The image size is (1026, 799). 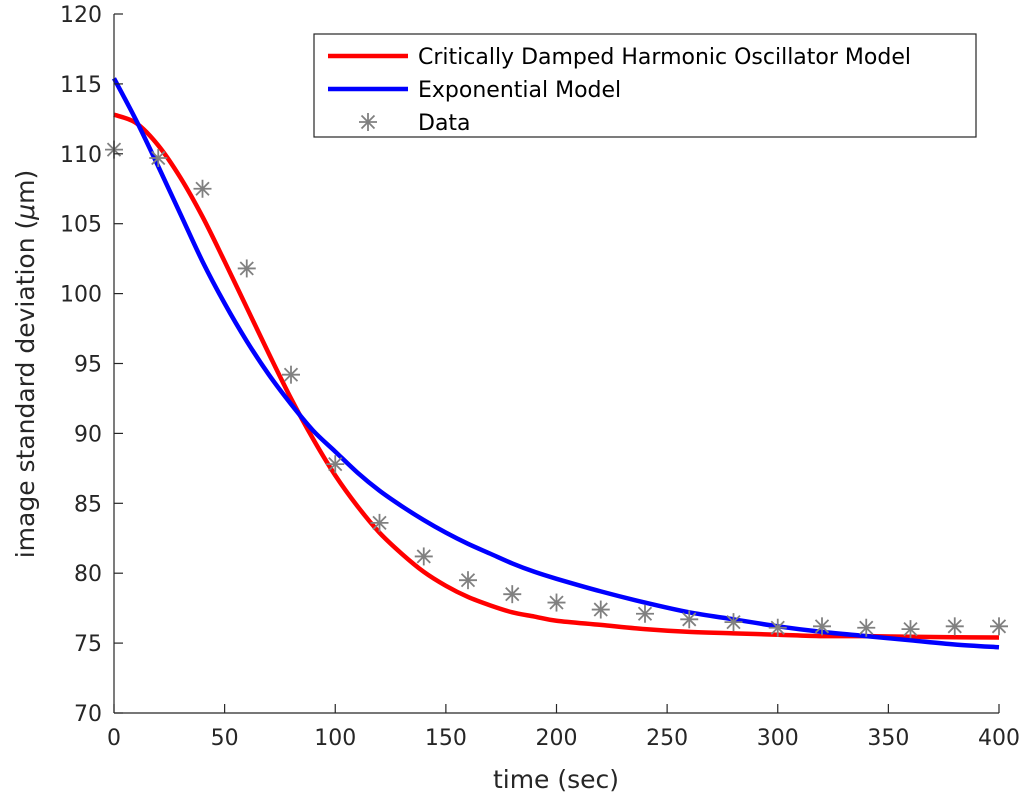 I want to click on y-axis-title-mu: μ, so click(x=25, y=212).